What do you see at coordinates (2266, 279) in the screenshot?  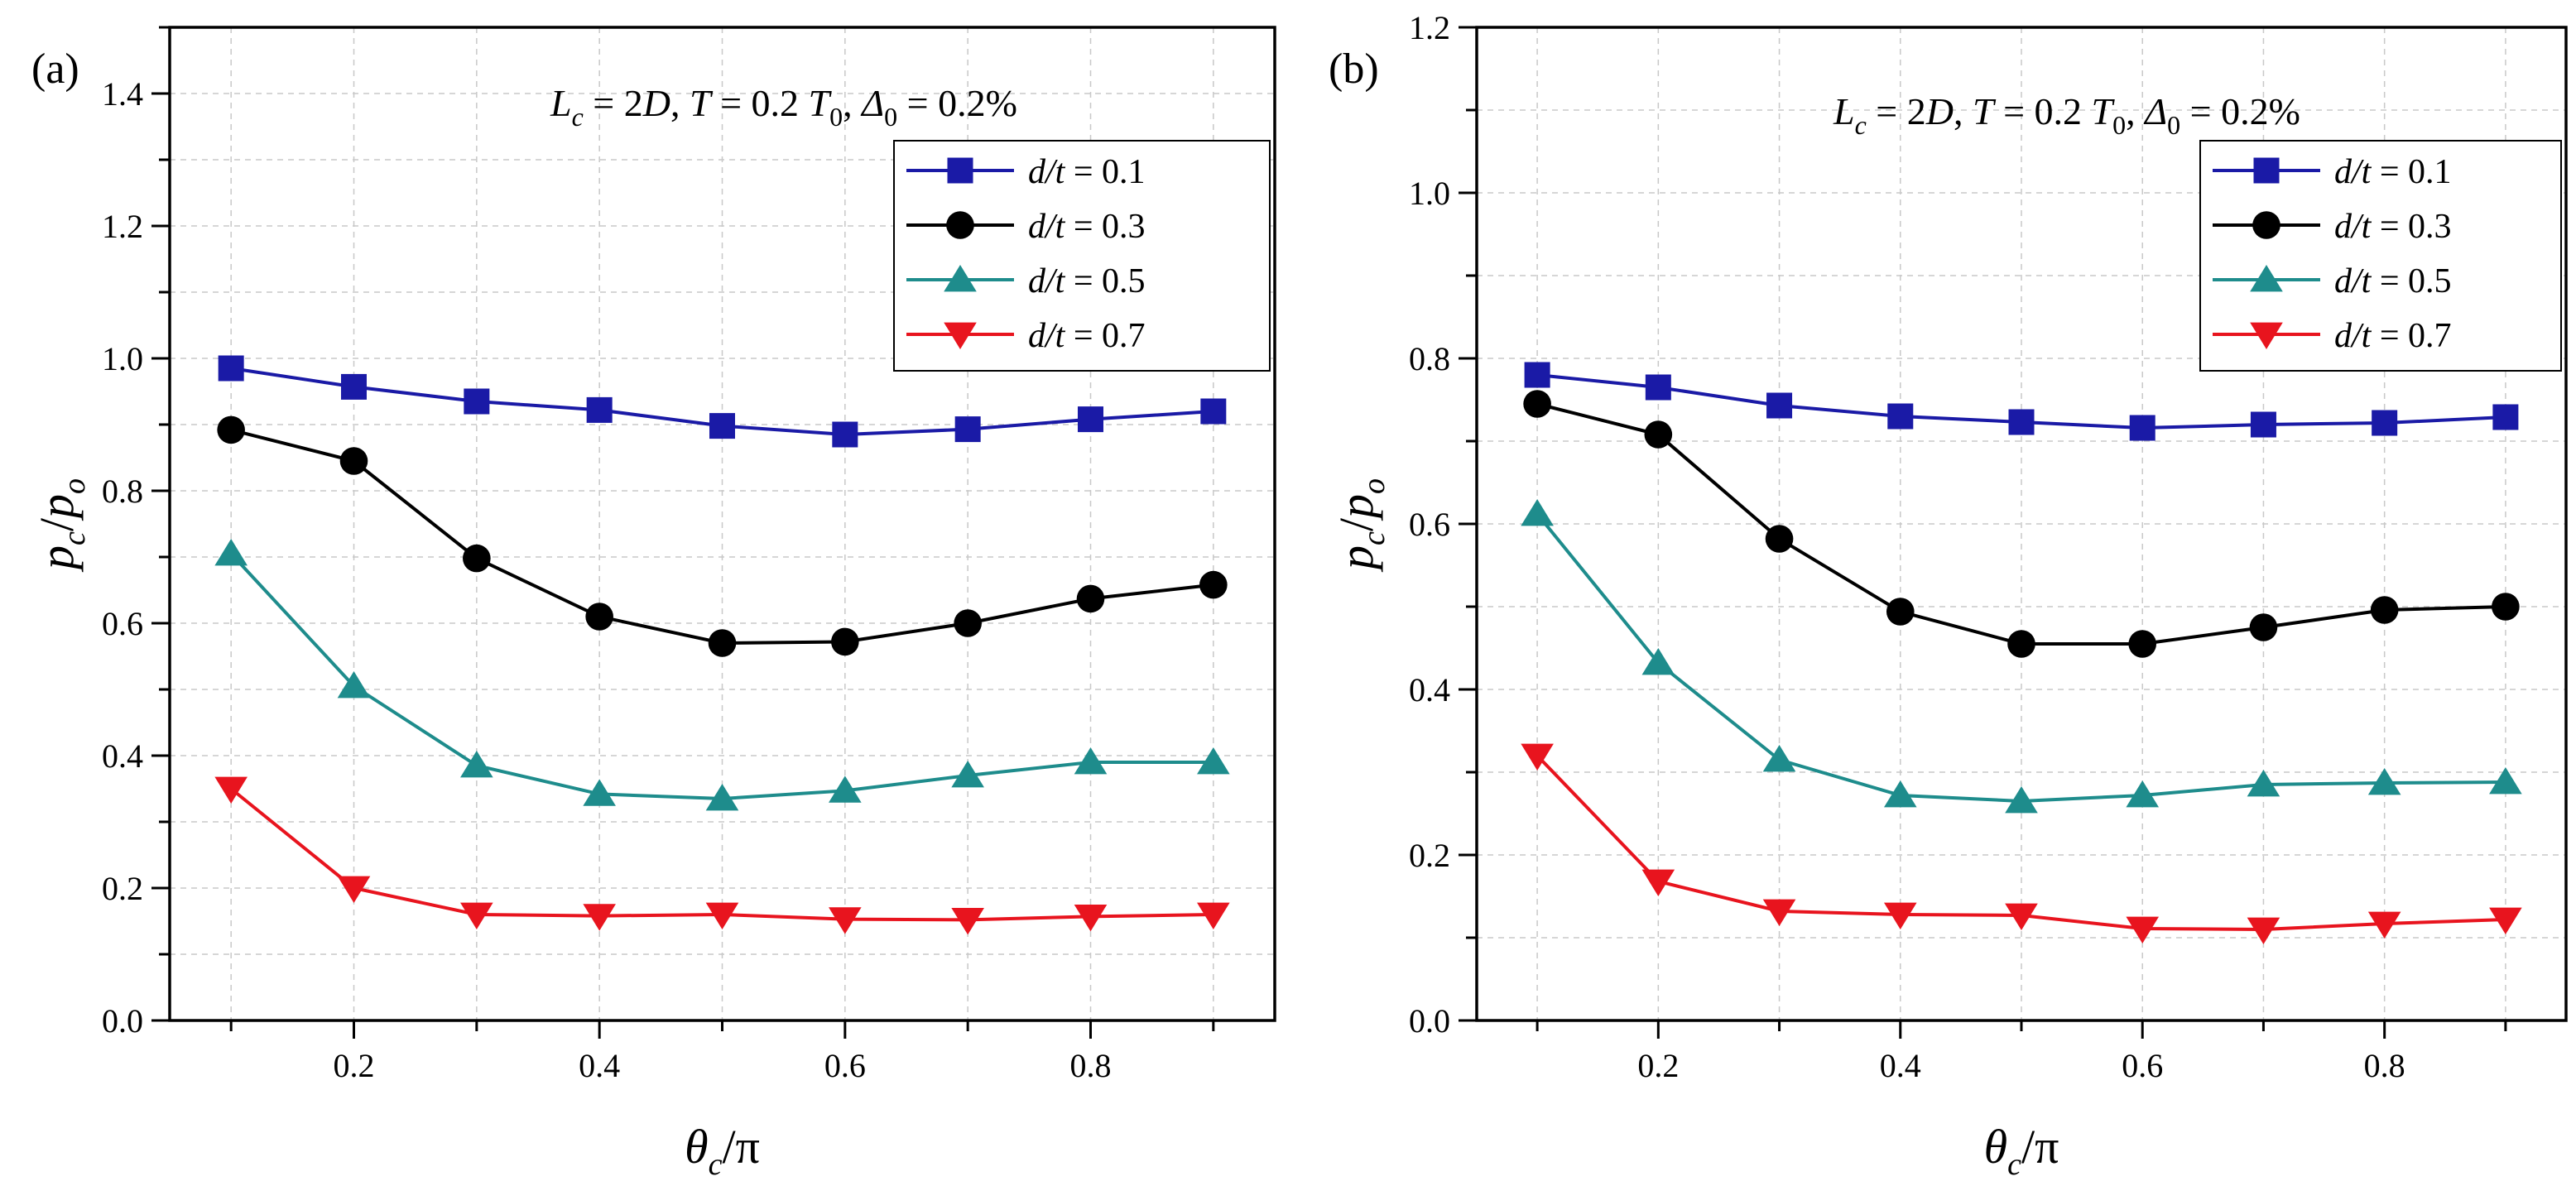 I see `legend-marker-d05` at bounding box center [2266, 279].